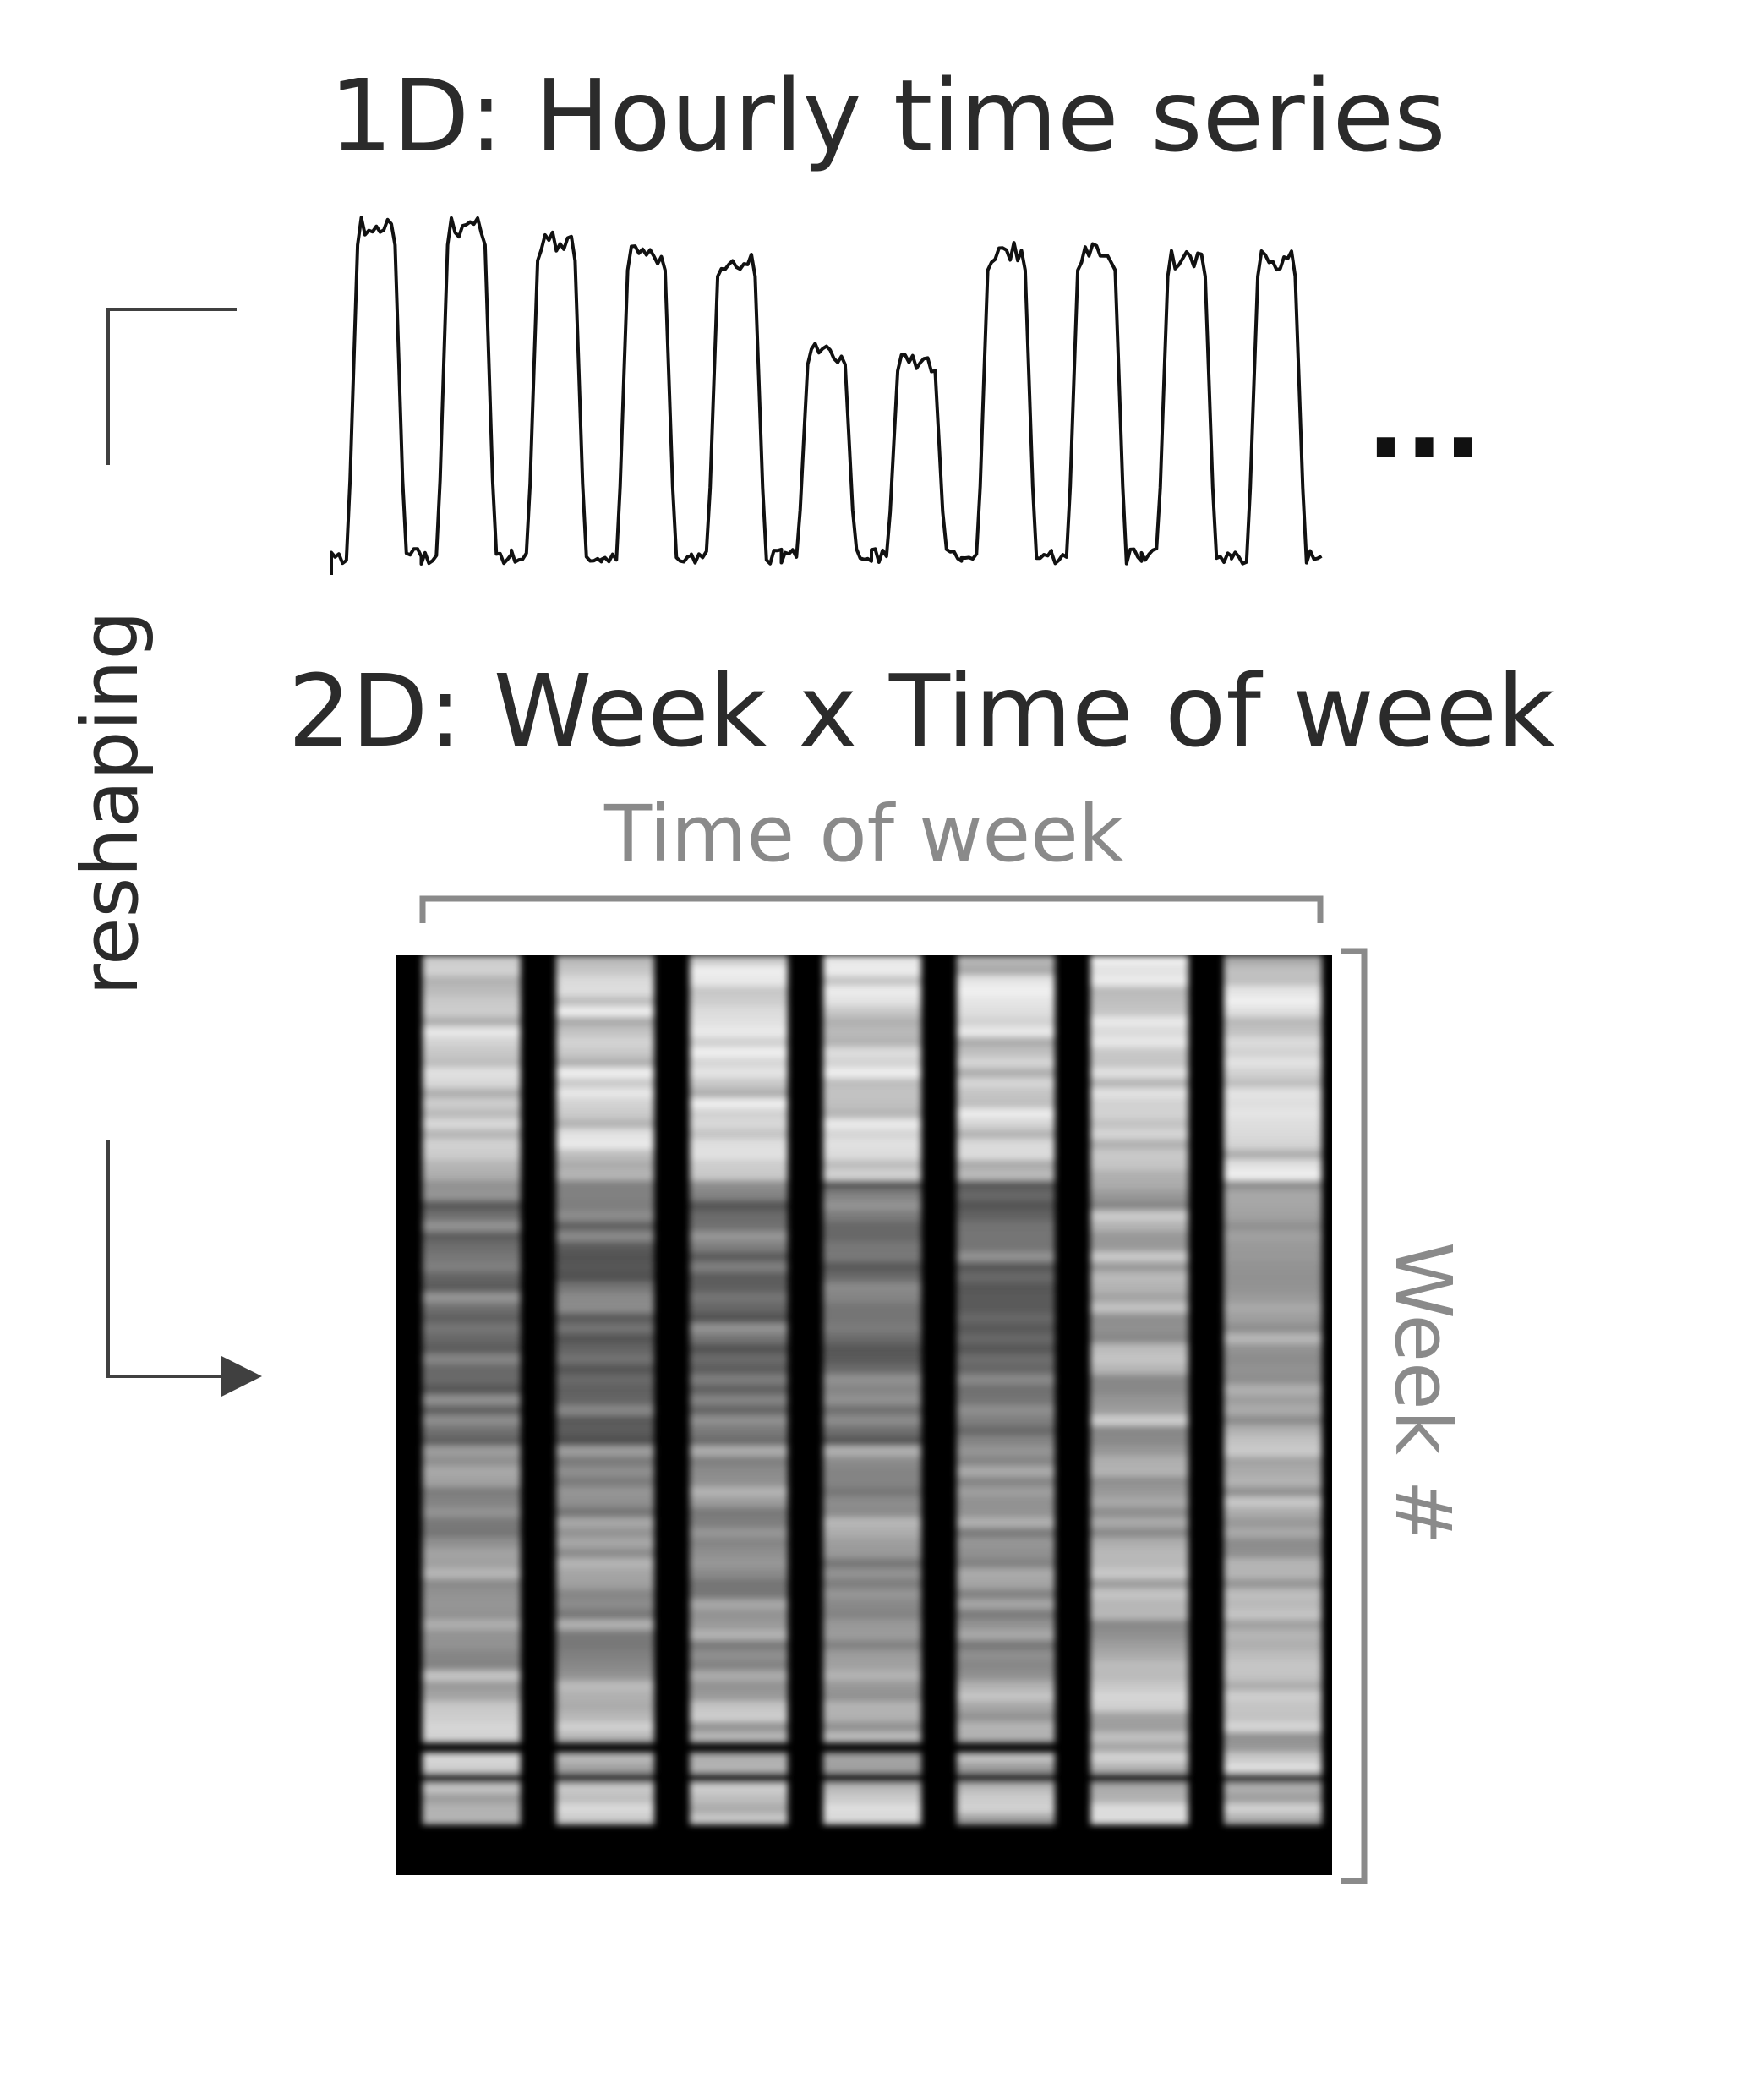  I want to click on reshaping-arrow, so click(184, 852).